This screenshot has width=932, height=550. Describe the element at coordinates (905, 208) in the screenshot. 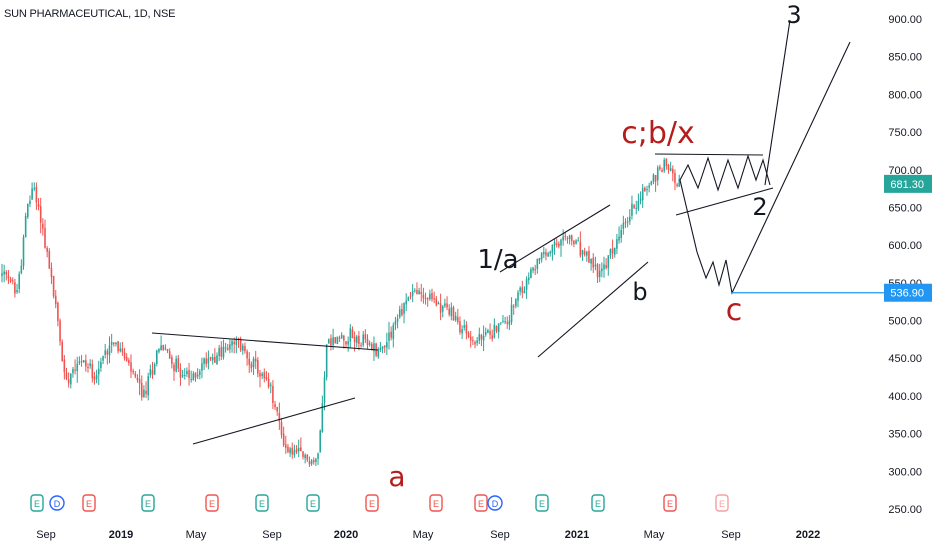

I see `y-tick-label: 650.00` at that location.